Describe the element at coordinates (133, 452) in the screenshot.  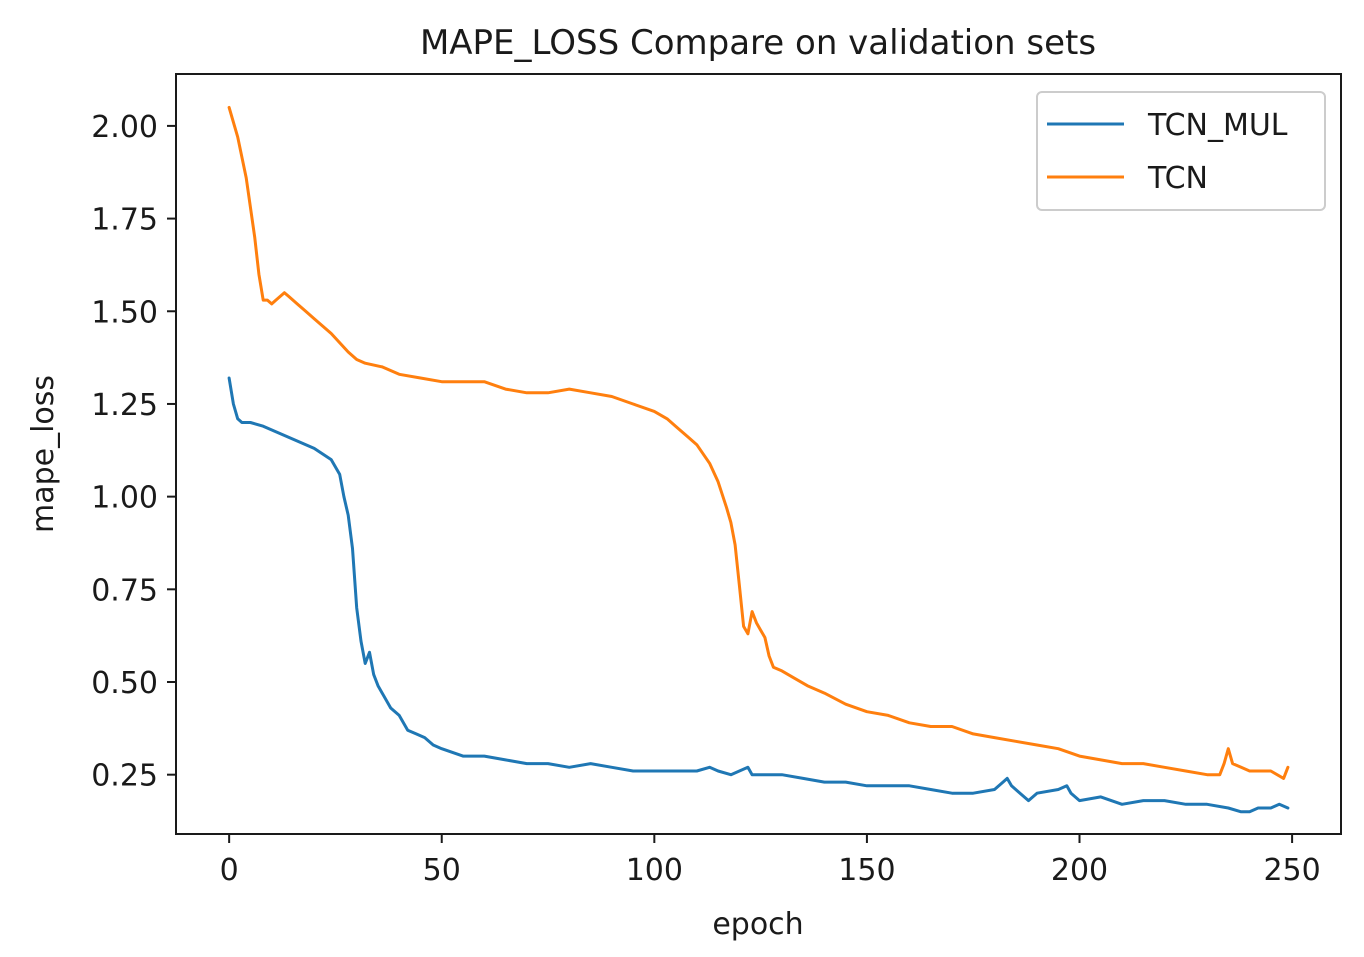
I see `y-axis-ticks: 0.25 0.50 0.75 1.00 1.25 1.50 1.75 2.00` at that location.